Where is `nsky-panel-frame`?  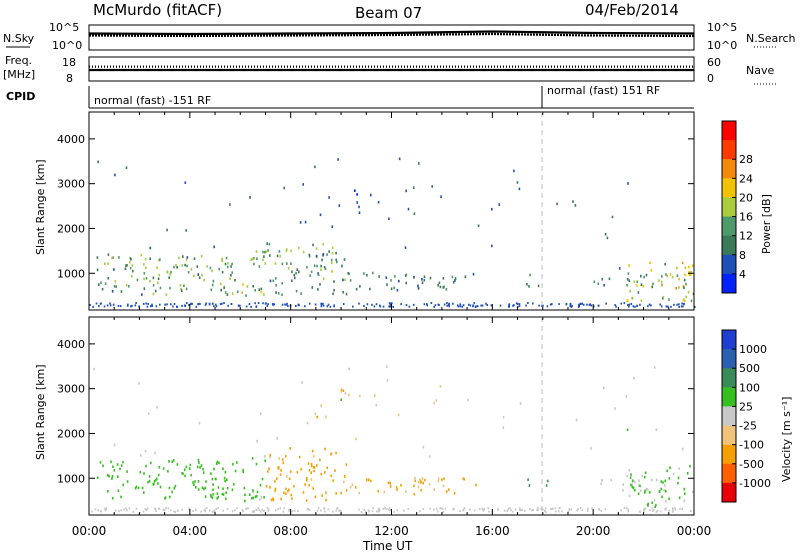 nsky-panel-frame is located at coordinates (391, 37).